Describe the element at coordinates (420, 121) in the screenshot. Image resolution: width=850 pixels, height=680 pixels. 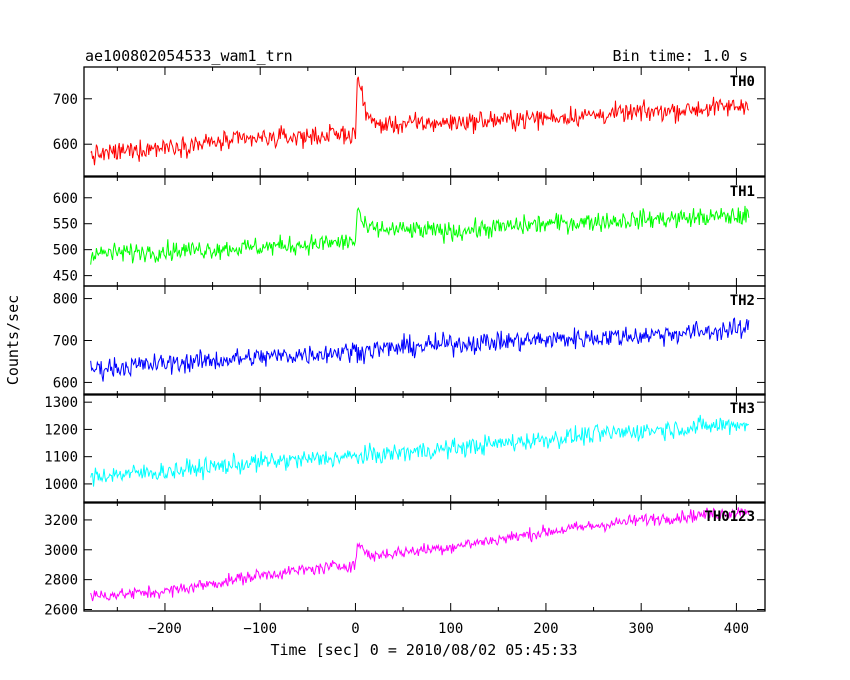
I see `series-line-th0` at that location.